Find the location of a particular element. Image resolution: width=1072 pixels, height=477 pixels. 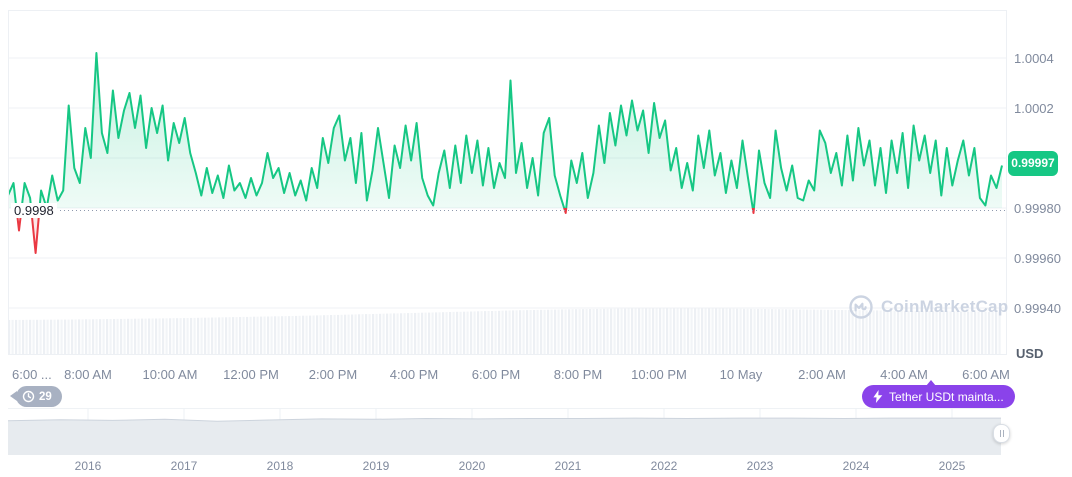

x-axis-label: 6:00 PM is located at coordinates (496, 374).